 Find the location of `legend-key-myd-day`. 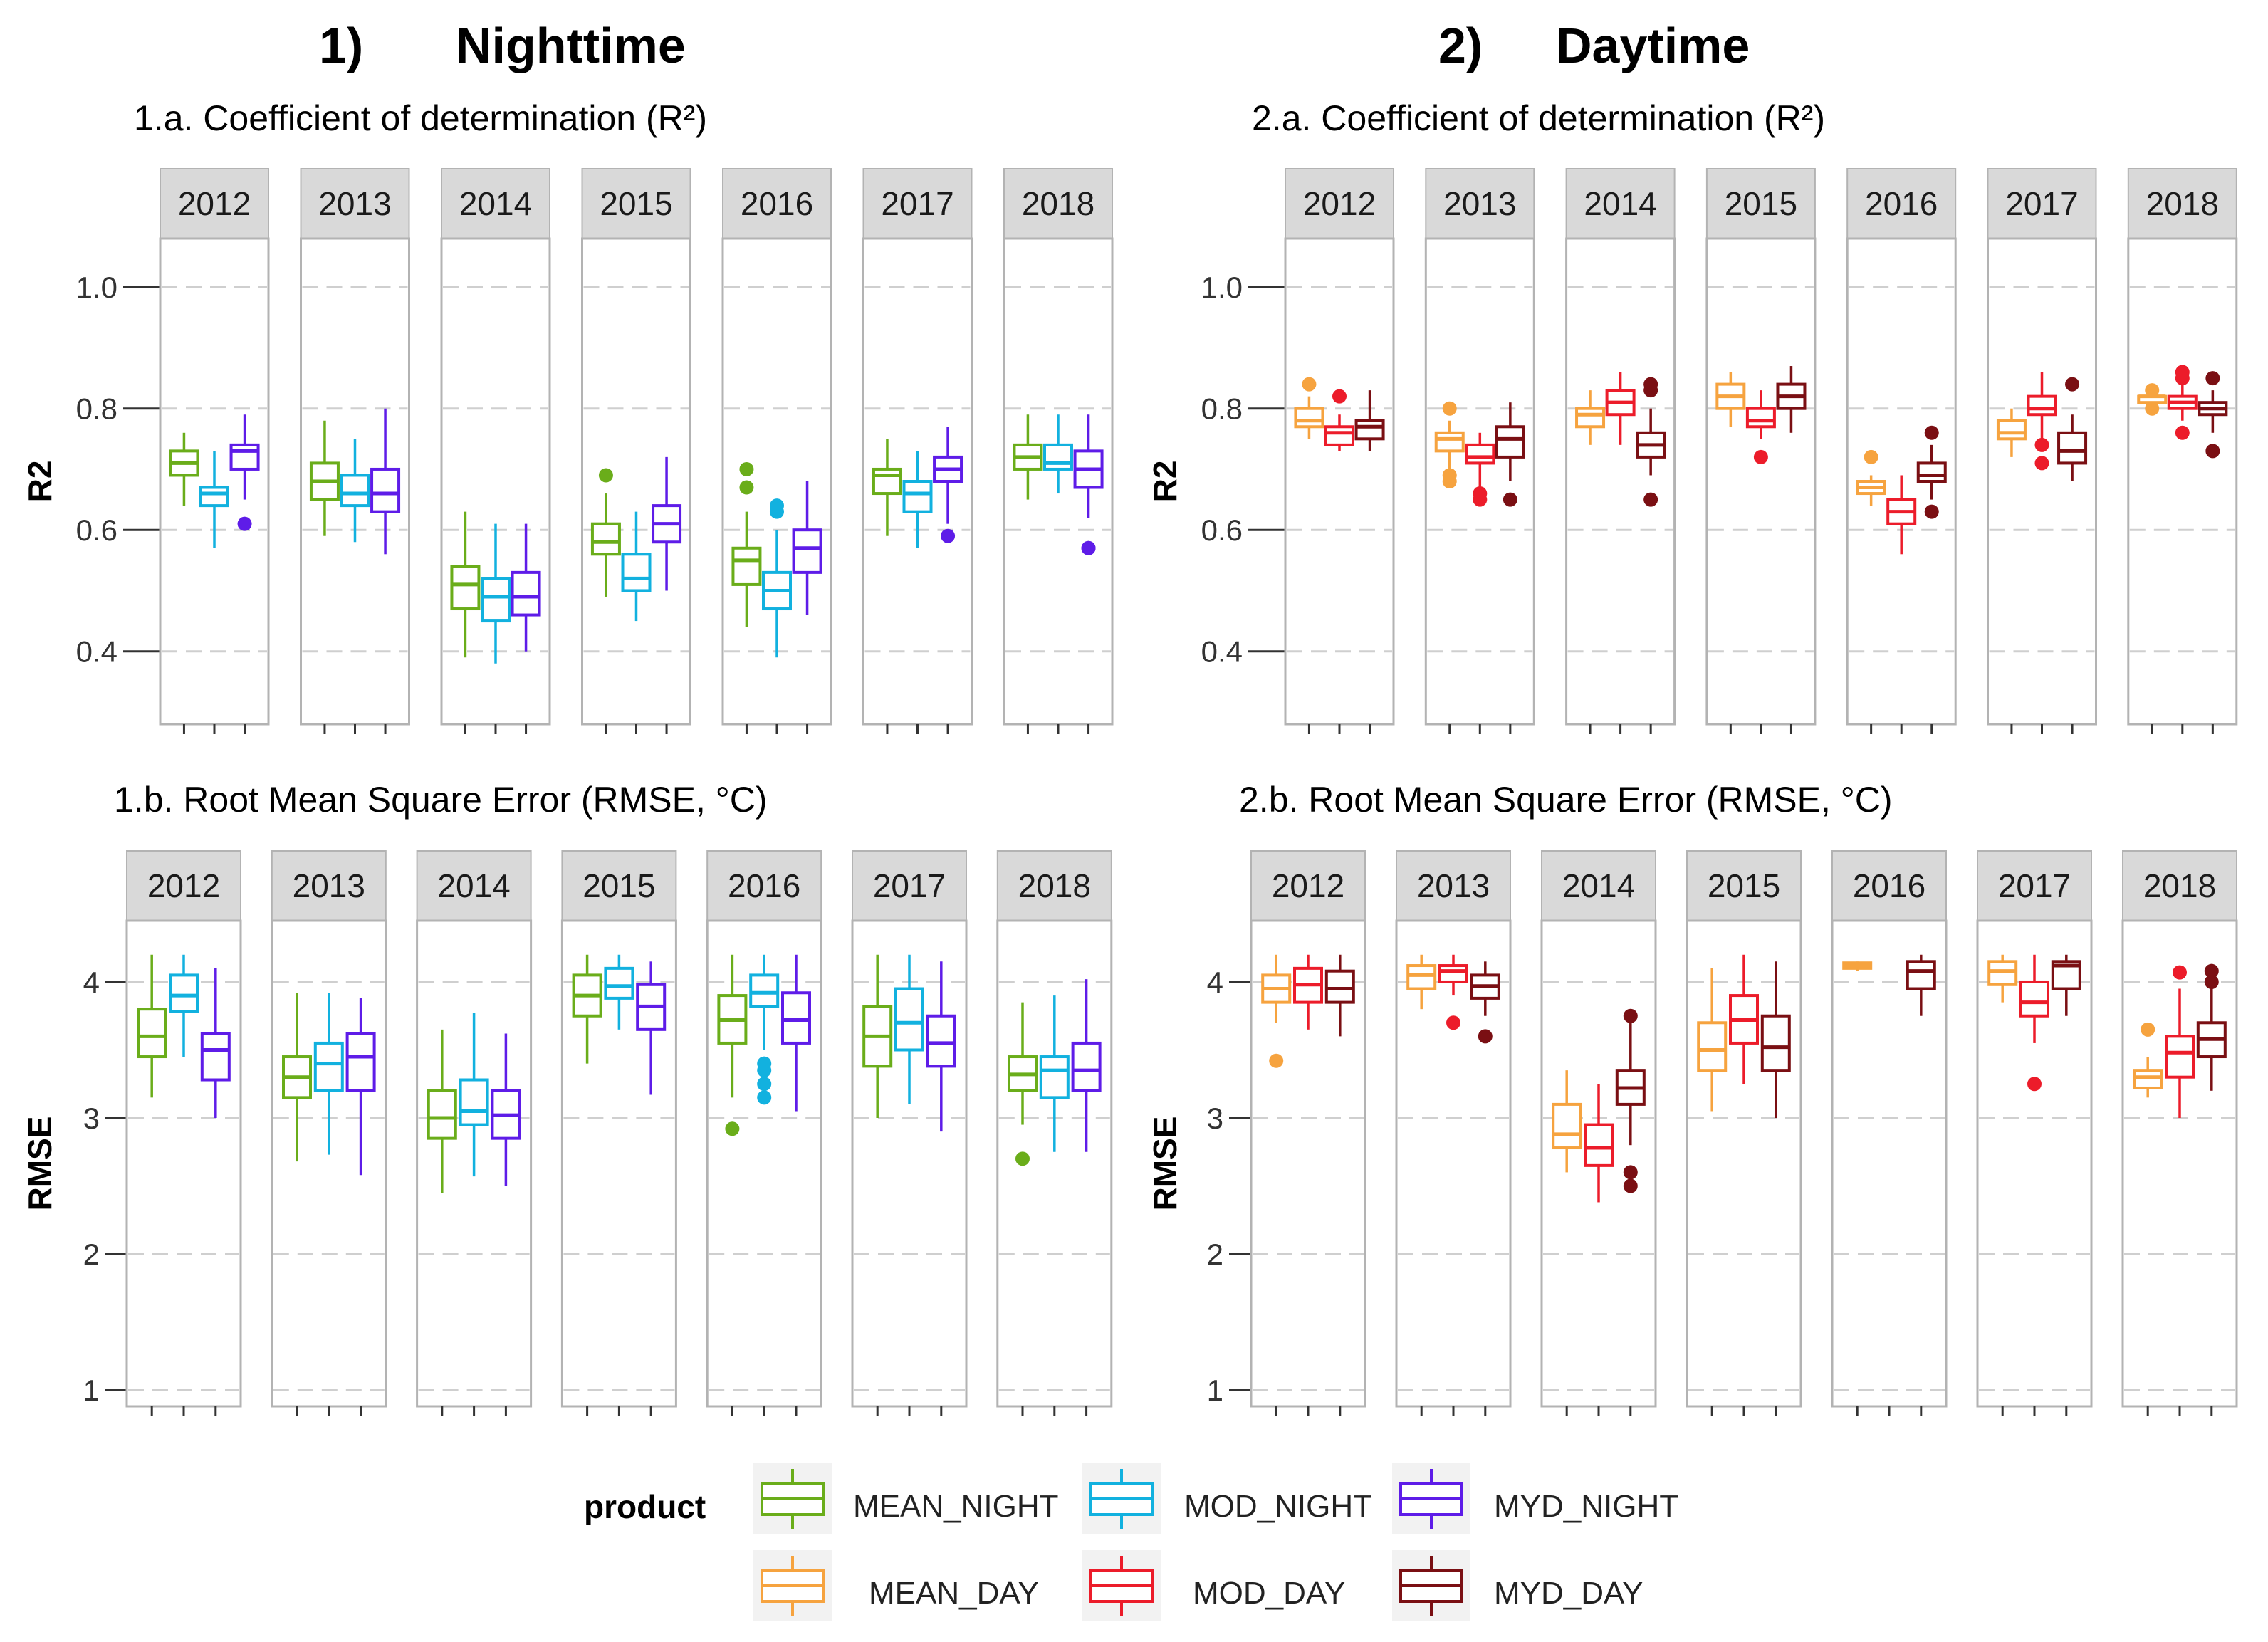

legend-key-myd-day is located at coordinates (1431, 1585).